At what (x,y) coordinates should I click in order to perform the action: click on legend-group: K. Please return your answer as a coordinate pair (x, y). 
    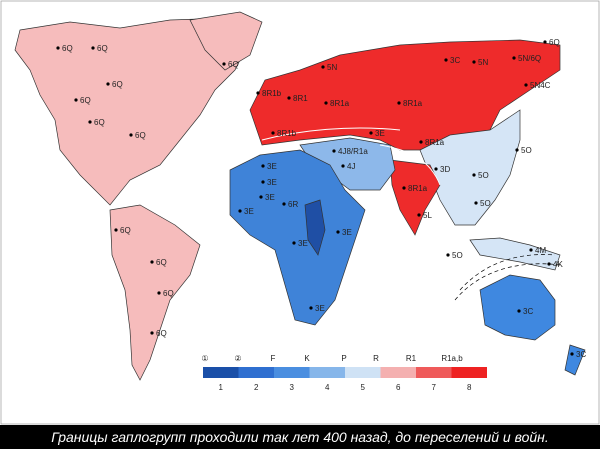
    Looking at the image, I should click on (307, 358).